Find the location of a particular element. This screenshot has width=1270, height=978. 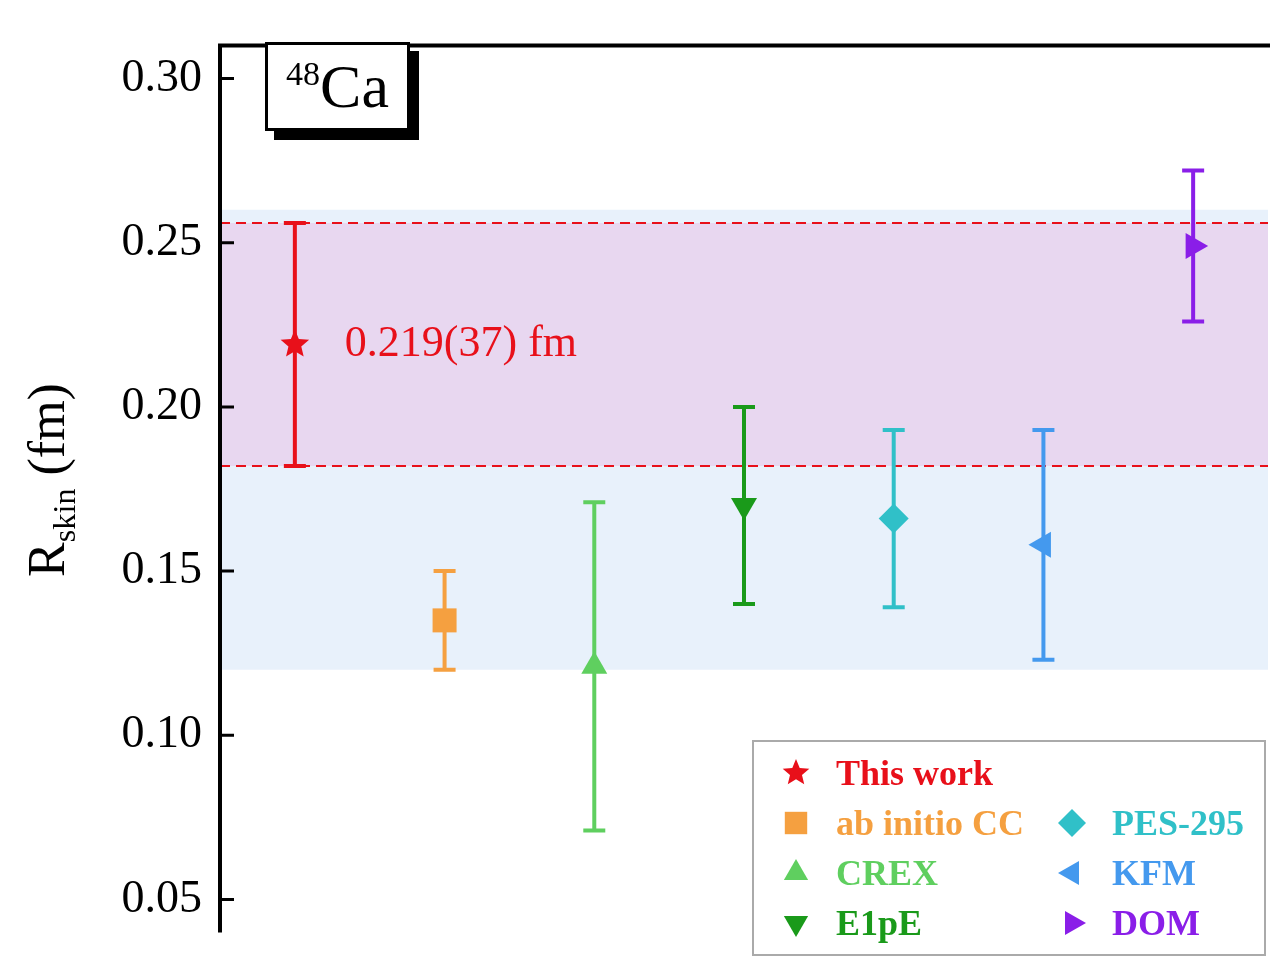

legend-label: PES-295 is located at coordinates (1177, 823).